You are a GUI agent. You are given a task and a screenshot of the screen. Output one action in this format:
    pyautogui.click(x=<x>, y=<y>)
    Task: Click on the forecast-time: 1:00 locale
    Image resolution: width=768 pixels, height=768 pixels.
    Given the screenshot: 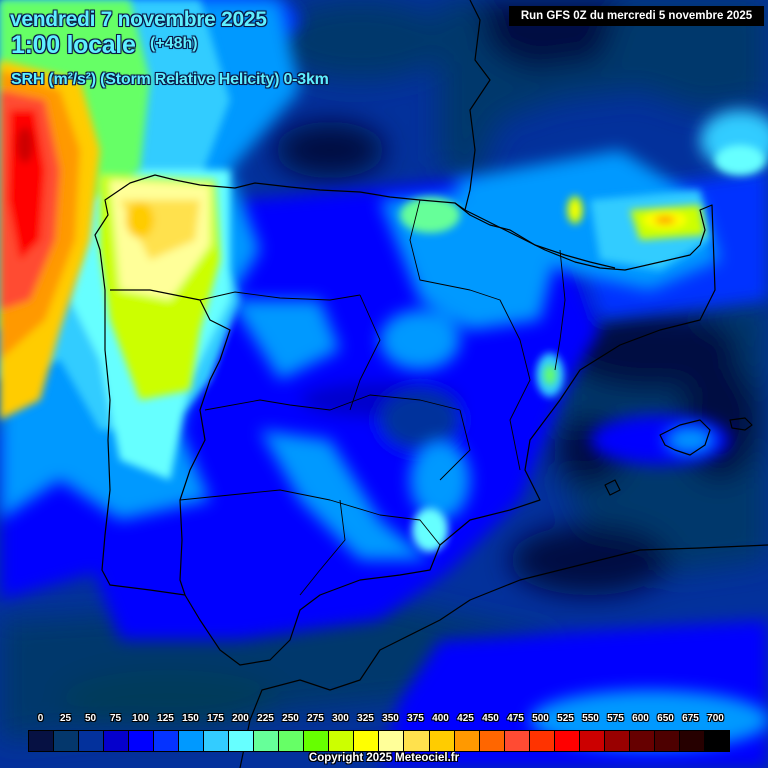 What is the action you would take?
    pyautogui.click(x=73, y=45)
    